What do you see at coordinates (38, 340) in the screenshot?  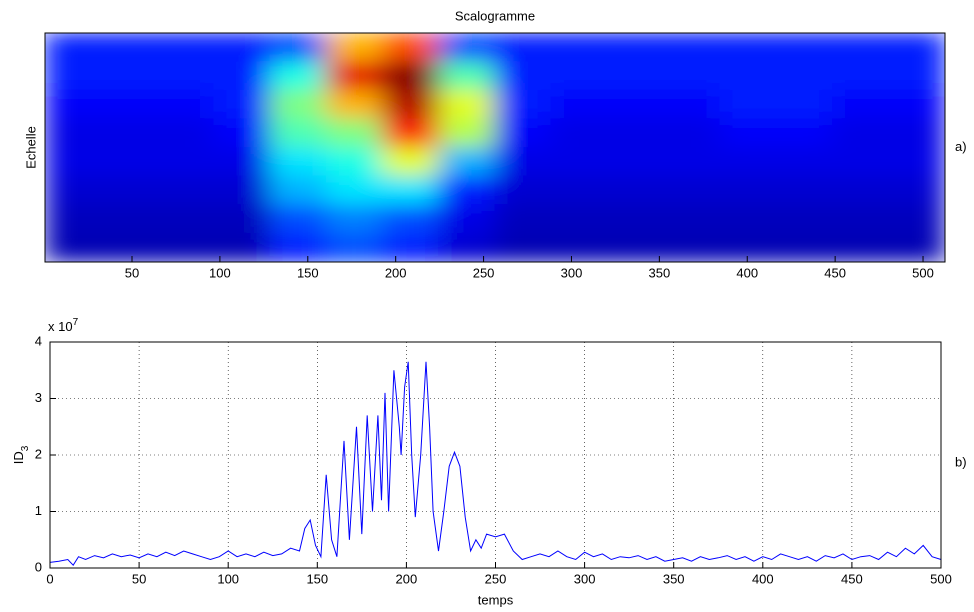 I see `y-tick-label: 4` at bounding box center [38, 340].